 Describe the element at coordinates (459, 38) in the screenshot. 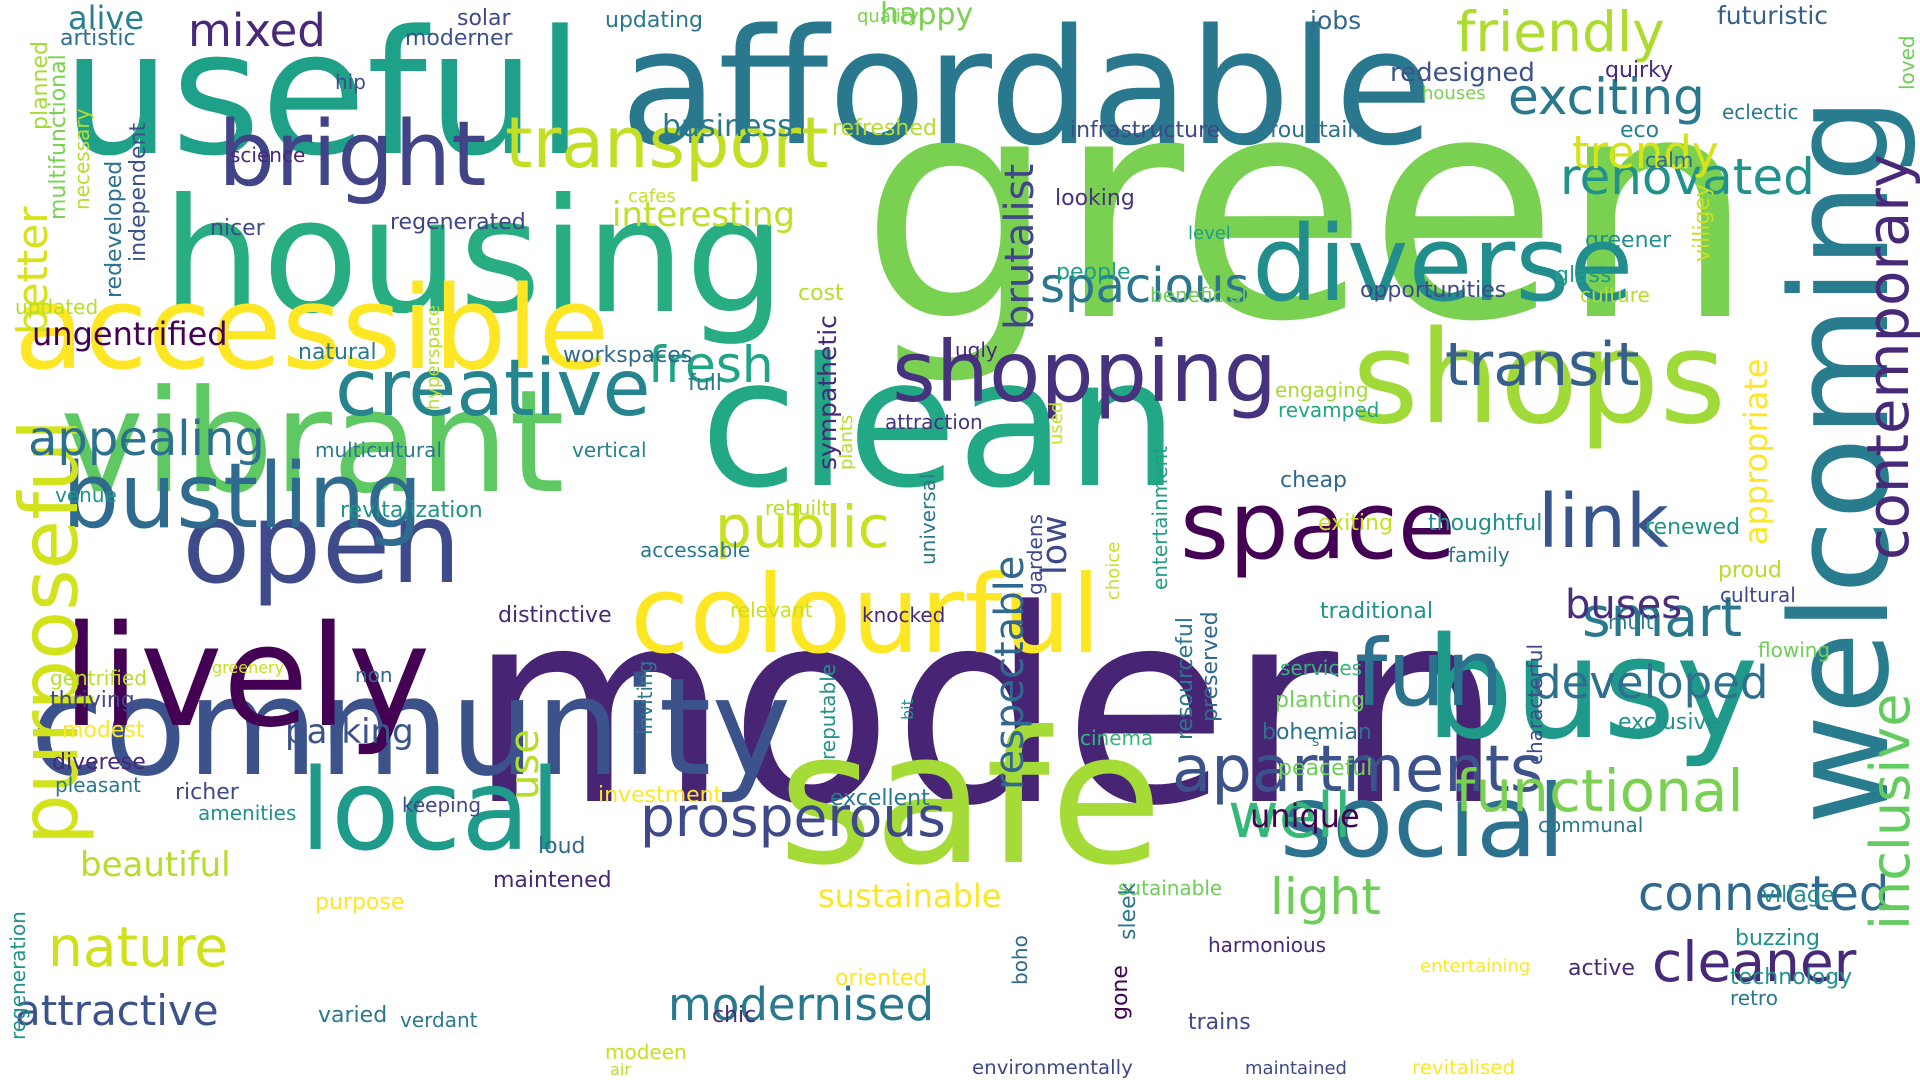

I see `cloud-word-moderner: moderner` at that location.